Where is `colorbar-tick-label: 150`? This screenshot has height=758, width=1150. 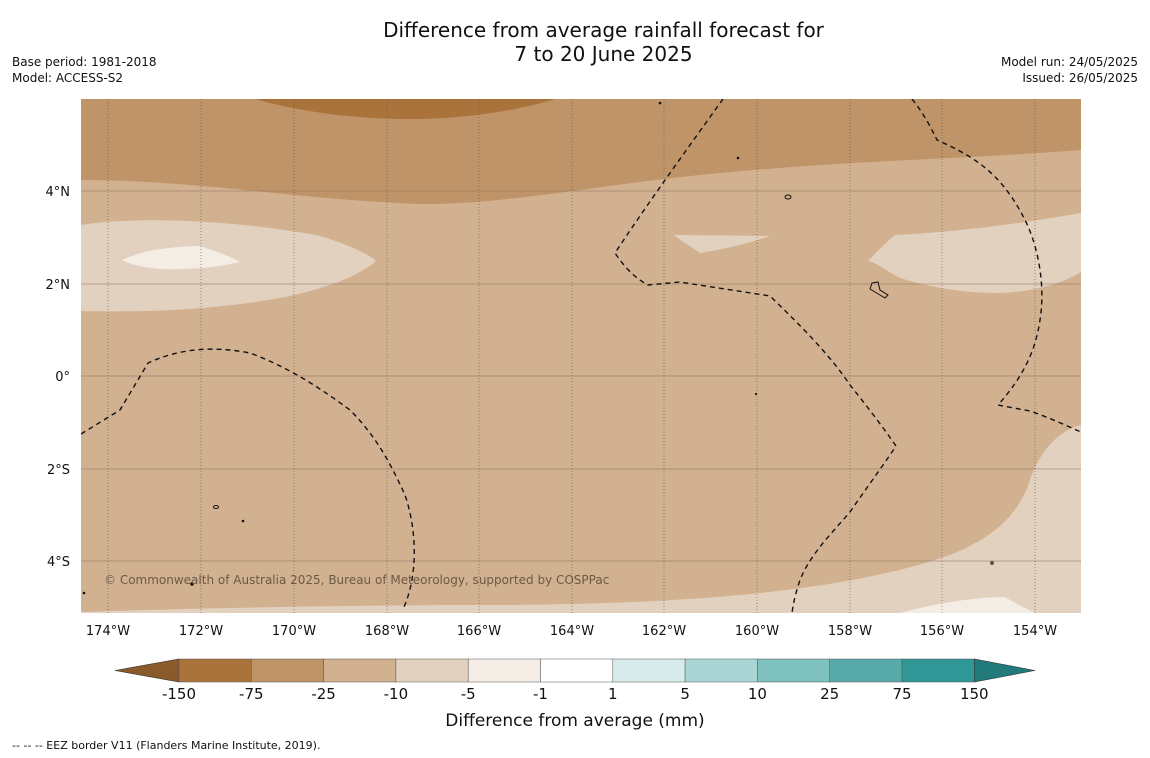 colorbar-tick-label: 150 is located at coordinates (974, 694).